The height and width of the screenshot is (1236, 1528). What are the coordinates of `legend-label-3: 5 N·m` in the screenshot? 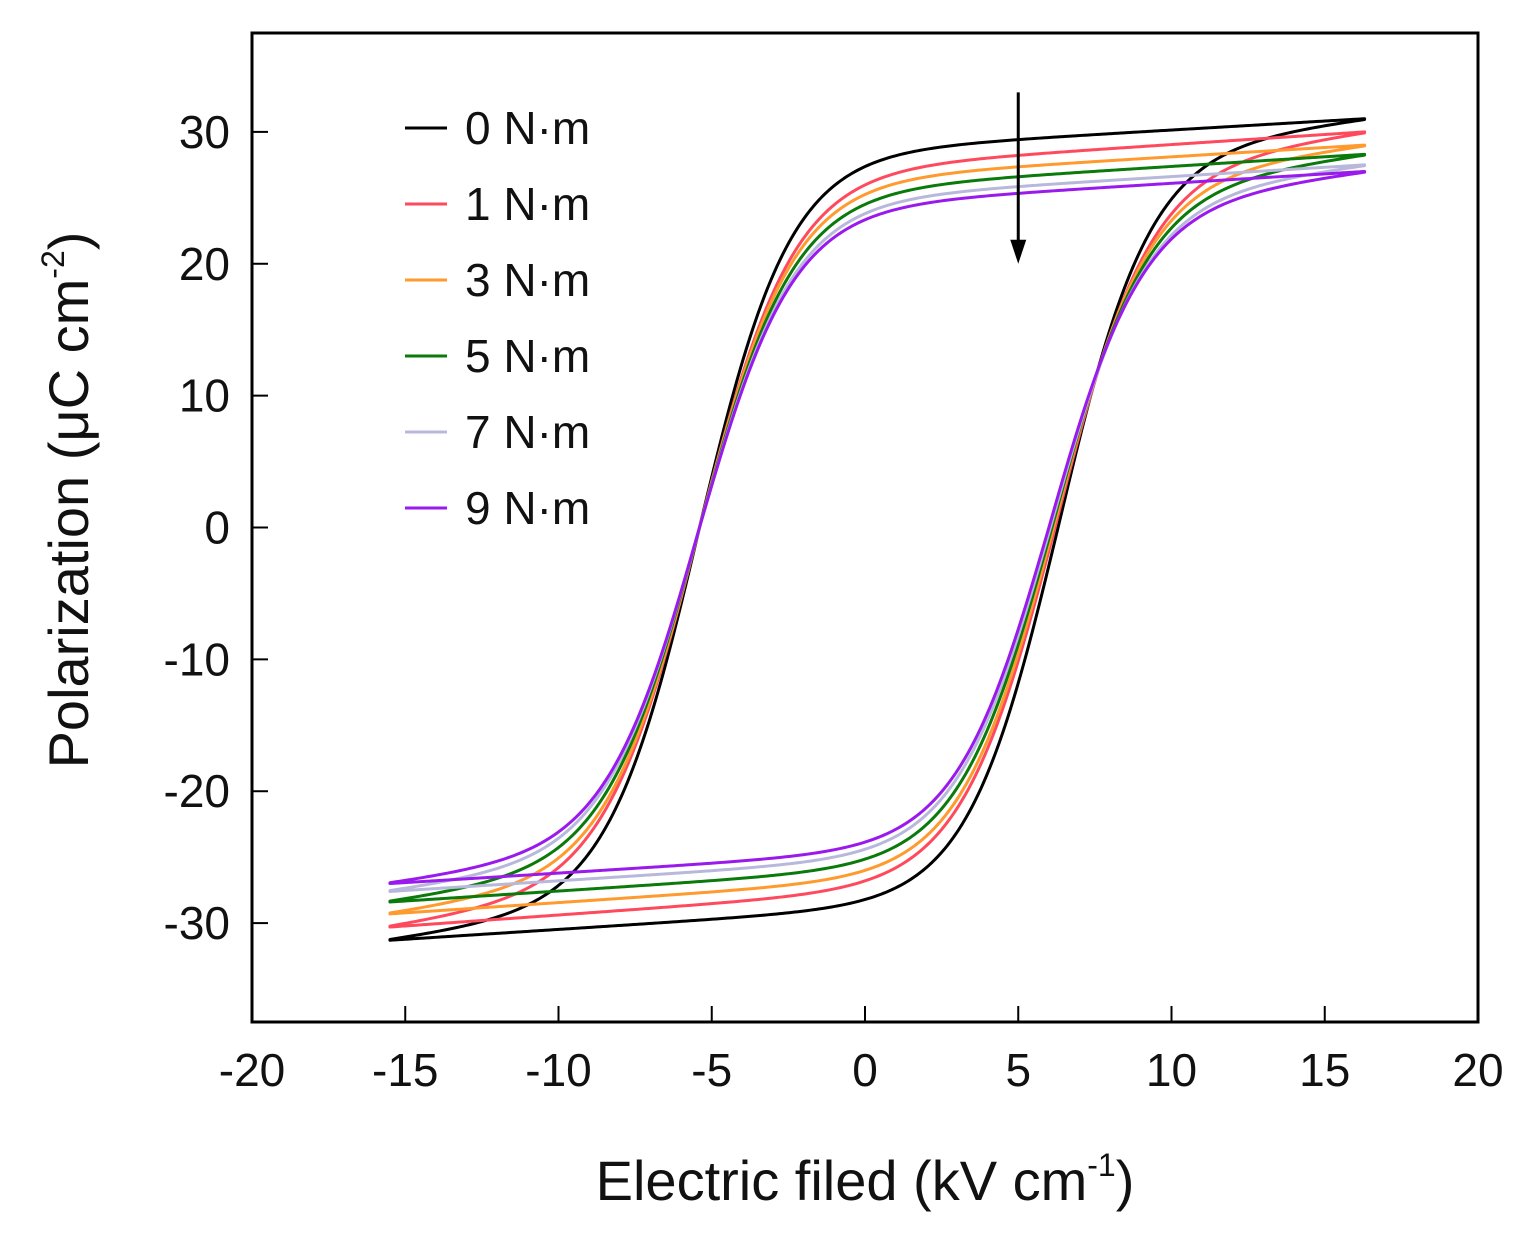 It's located at (527, 356).